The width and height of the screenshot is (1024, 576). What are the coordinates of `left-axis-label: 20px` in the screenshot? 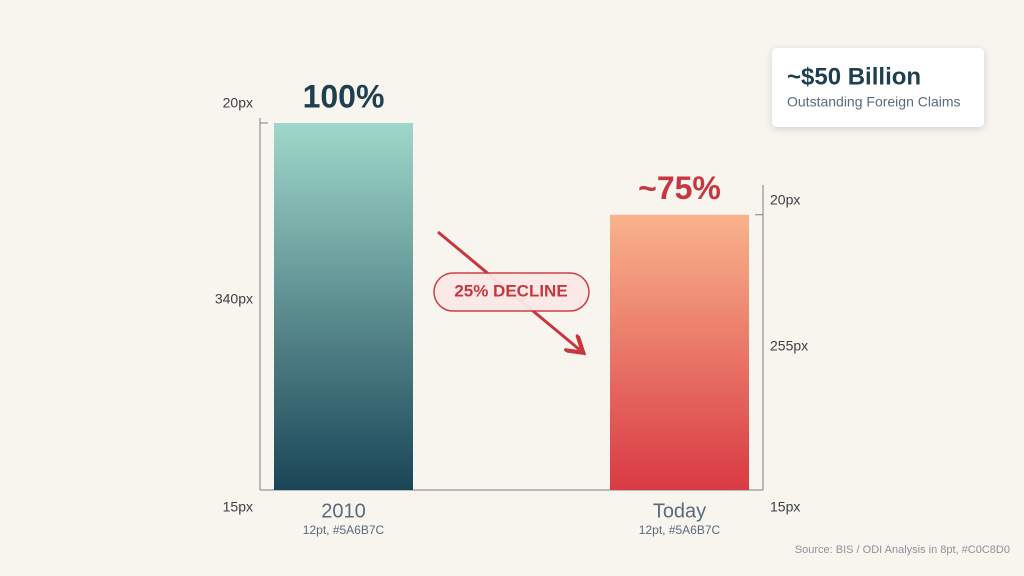 It's located at (238, 103).